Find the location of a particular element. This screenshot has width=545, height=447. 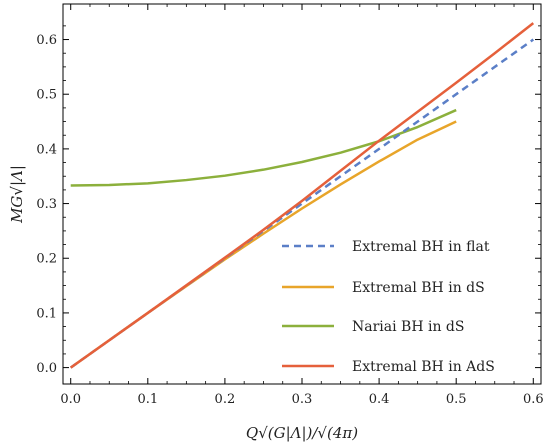

x-tick-label: 0.3 is located at coordinates (302, 399).